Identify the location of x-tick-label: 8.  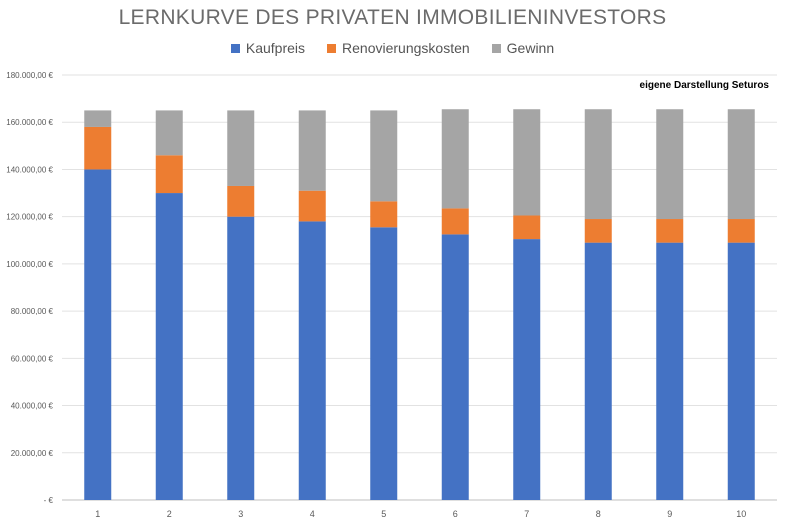
(598, 514).